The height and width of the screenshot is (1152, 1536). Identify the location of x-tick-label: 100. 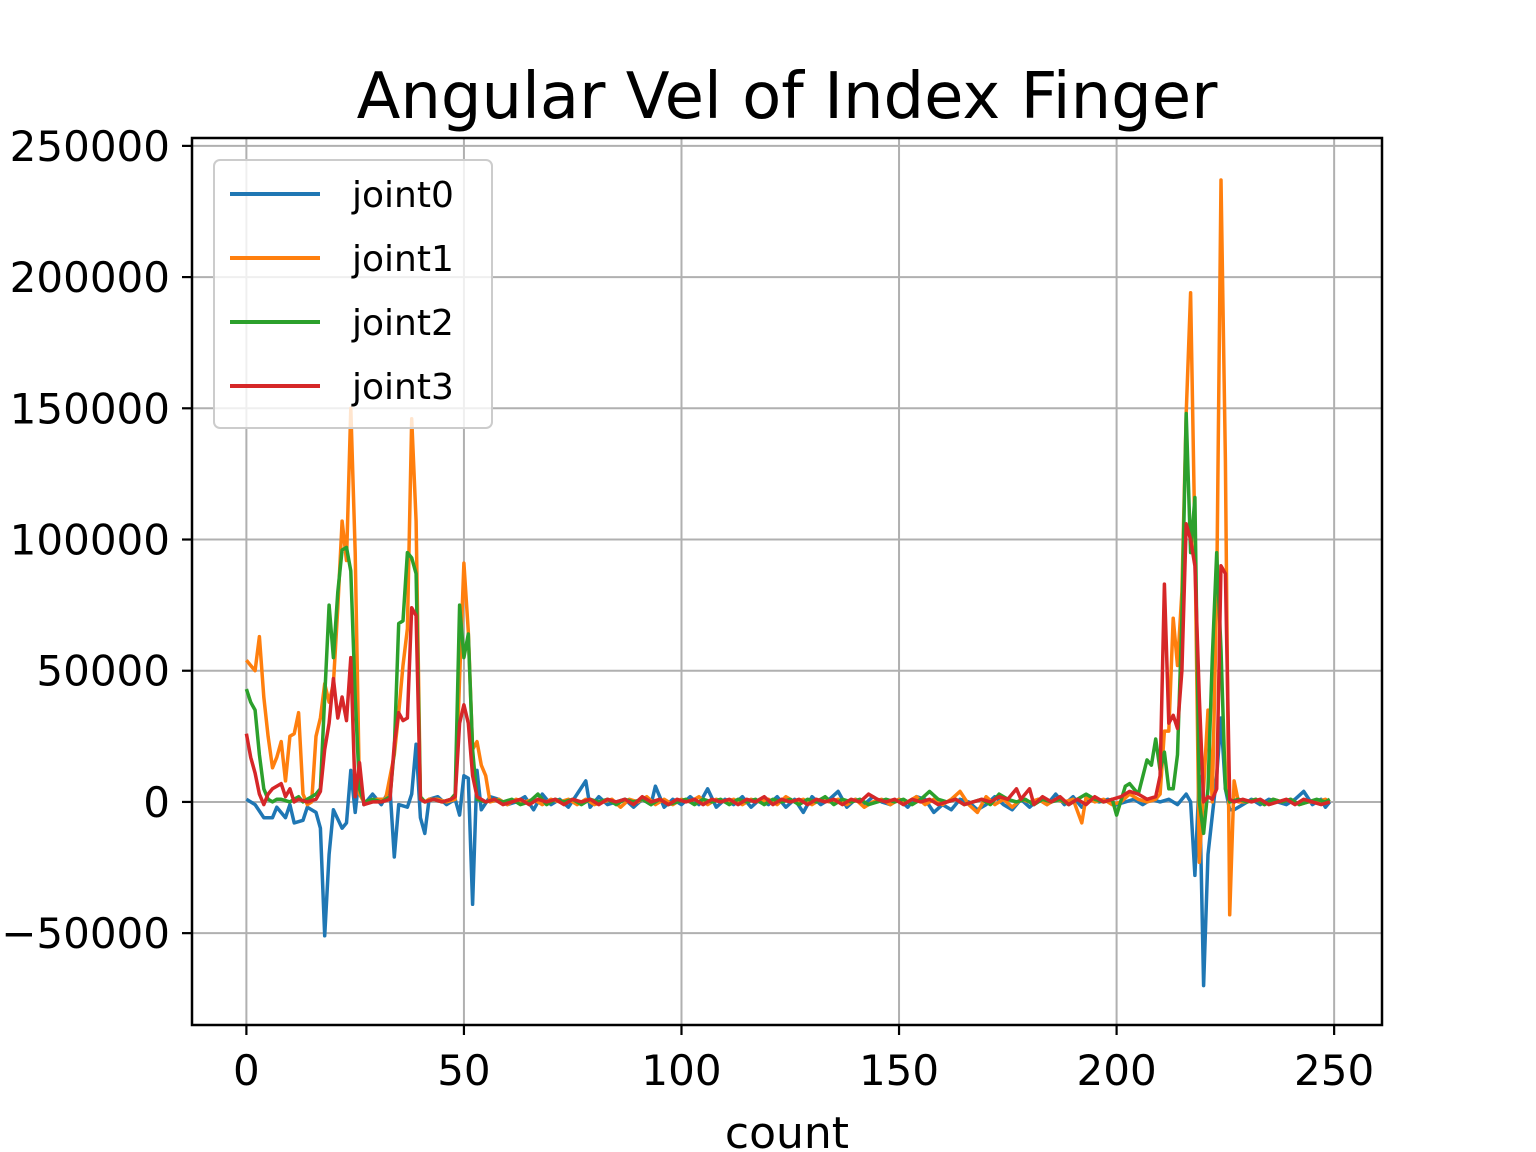
(681, 1070).